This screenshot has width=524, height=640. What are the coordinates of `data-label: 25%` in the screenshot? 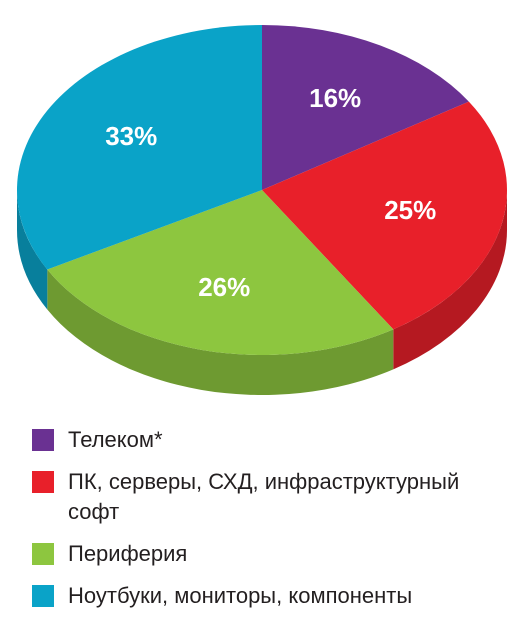 It's located at (410, 210).